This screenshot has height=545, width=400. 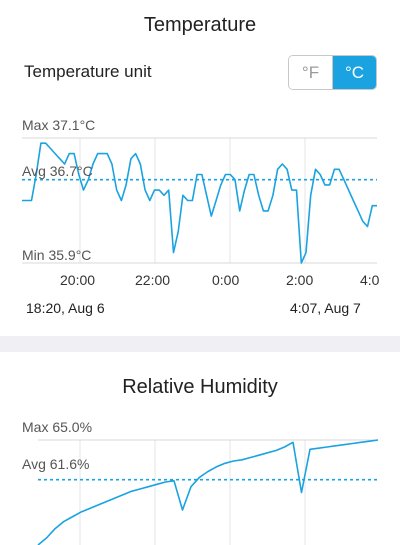 I want to click on unit-fahrenheit-button: °F, so click(x=311, y=72).